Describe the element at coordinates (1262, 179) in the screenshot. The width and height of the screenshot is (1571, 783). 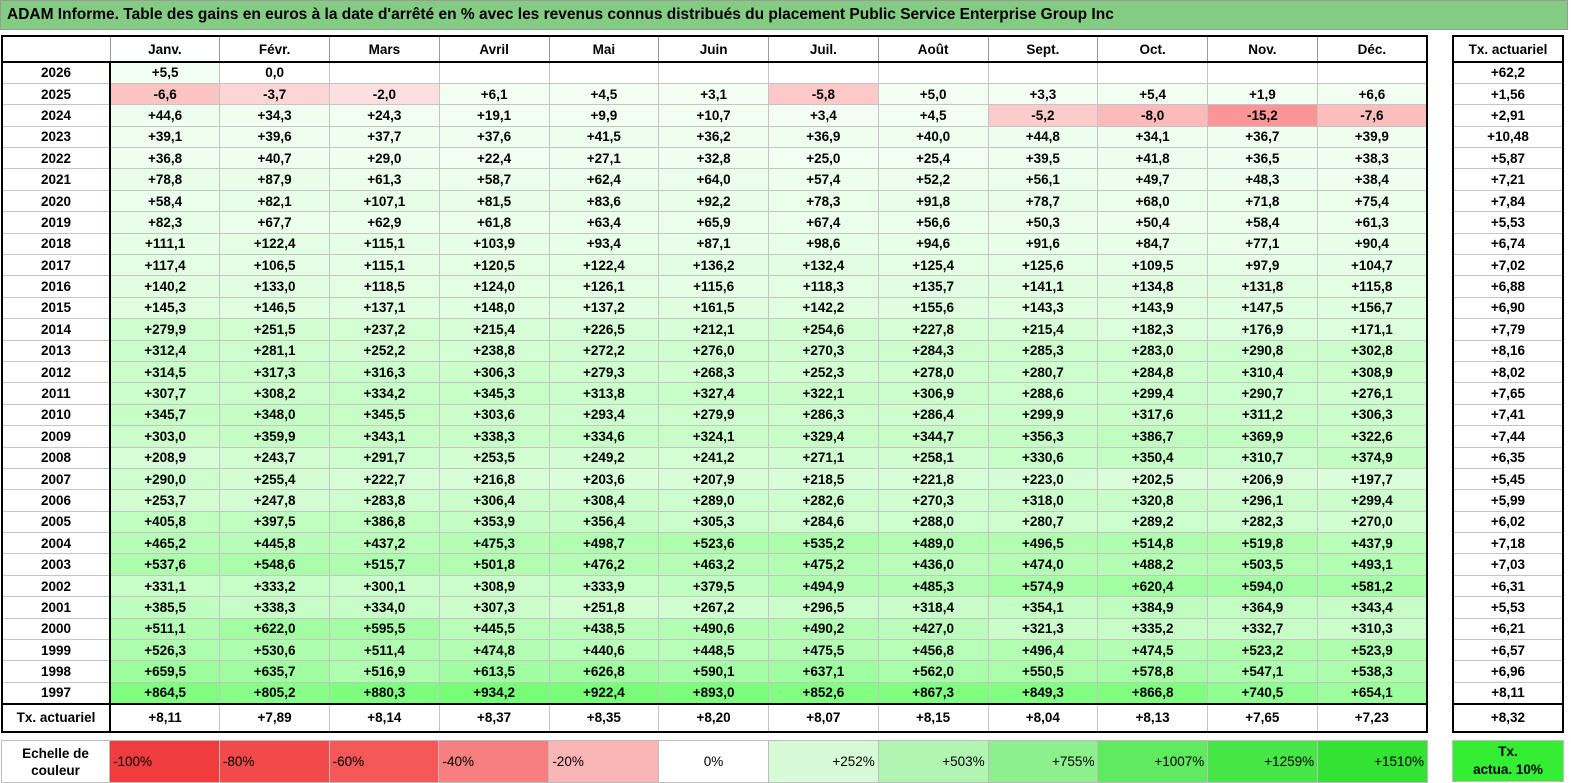
I see `gain-cell: +48,3` at that location.